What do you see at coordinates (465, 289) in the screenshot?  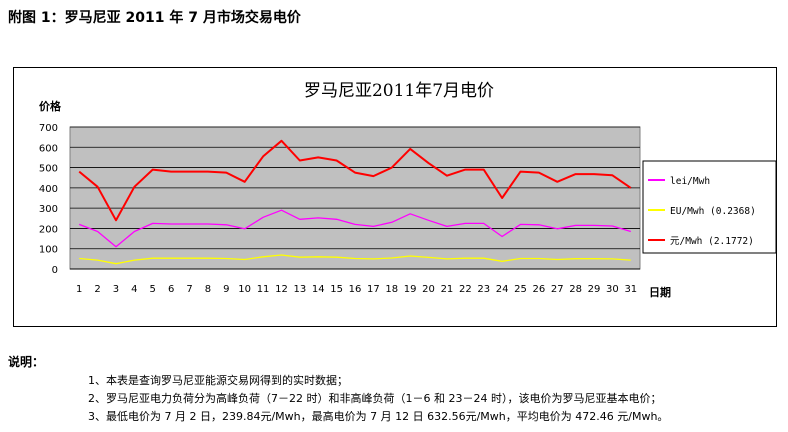 I see `x-tick-label: 22` at bounding box center [465, 289].